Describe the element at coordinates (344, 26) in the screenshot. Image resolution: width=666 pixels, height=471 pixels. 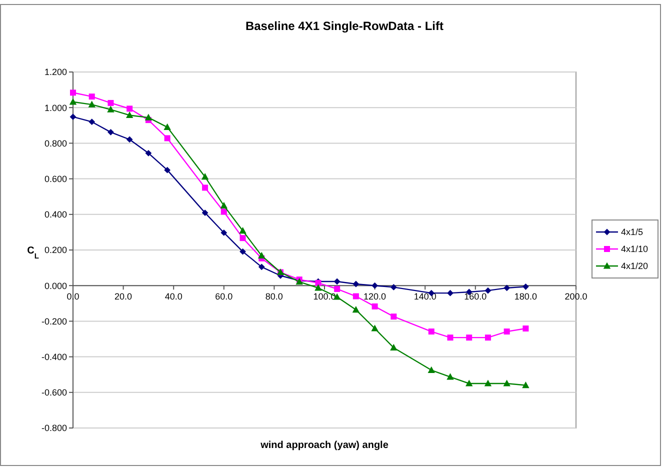
I see `chart-title: Baseline 4X1 Single-RowData - Lift` at that location.